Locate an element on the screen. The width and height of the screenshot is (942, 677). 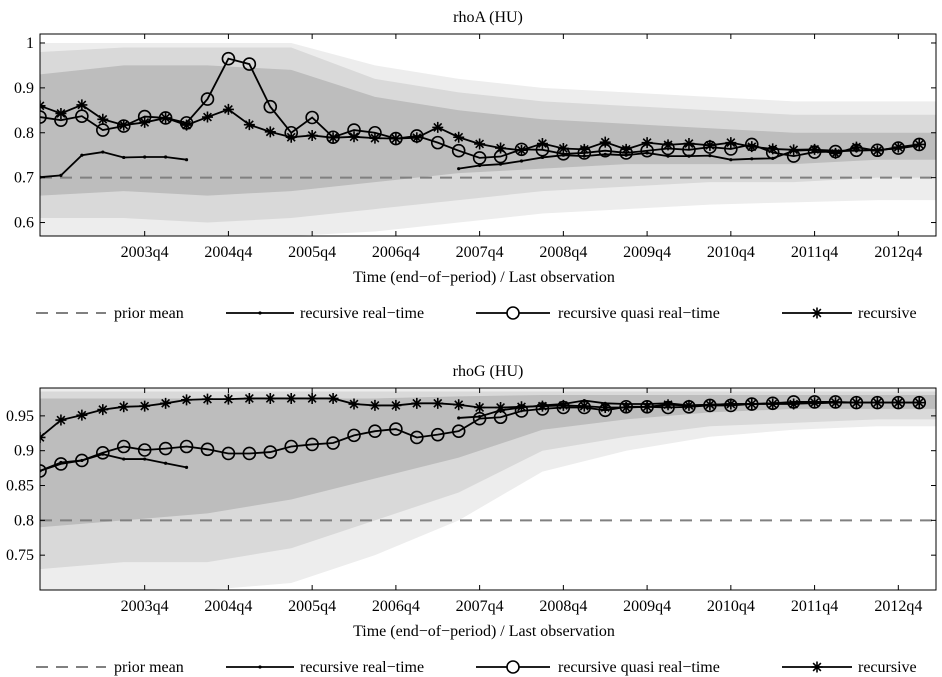
x-tick-label: 2005q4 is located at coordinates (312, 252).